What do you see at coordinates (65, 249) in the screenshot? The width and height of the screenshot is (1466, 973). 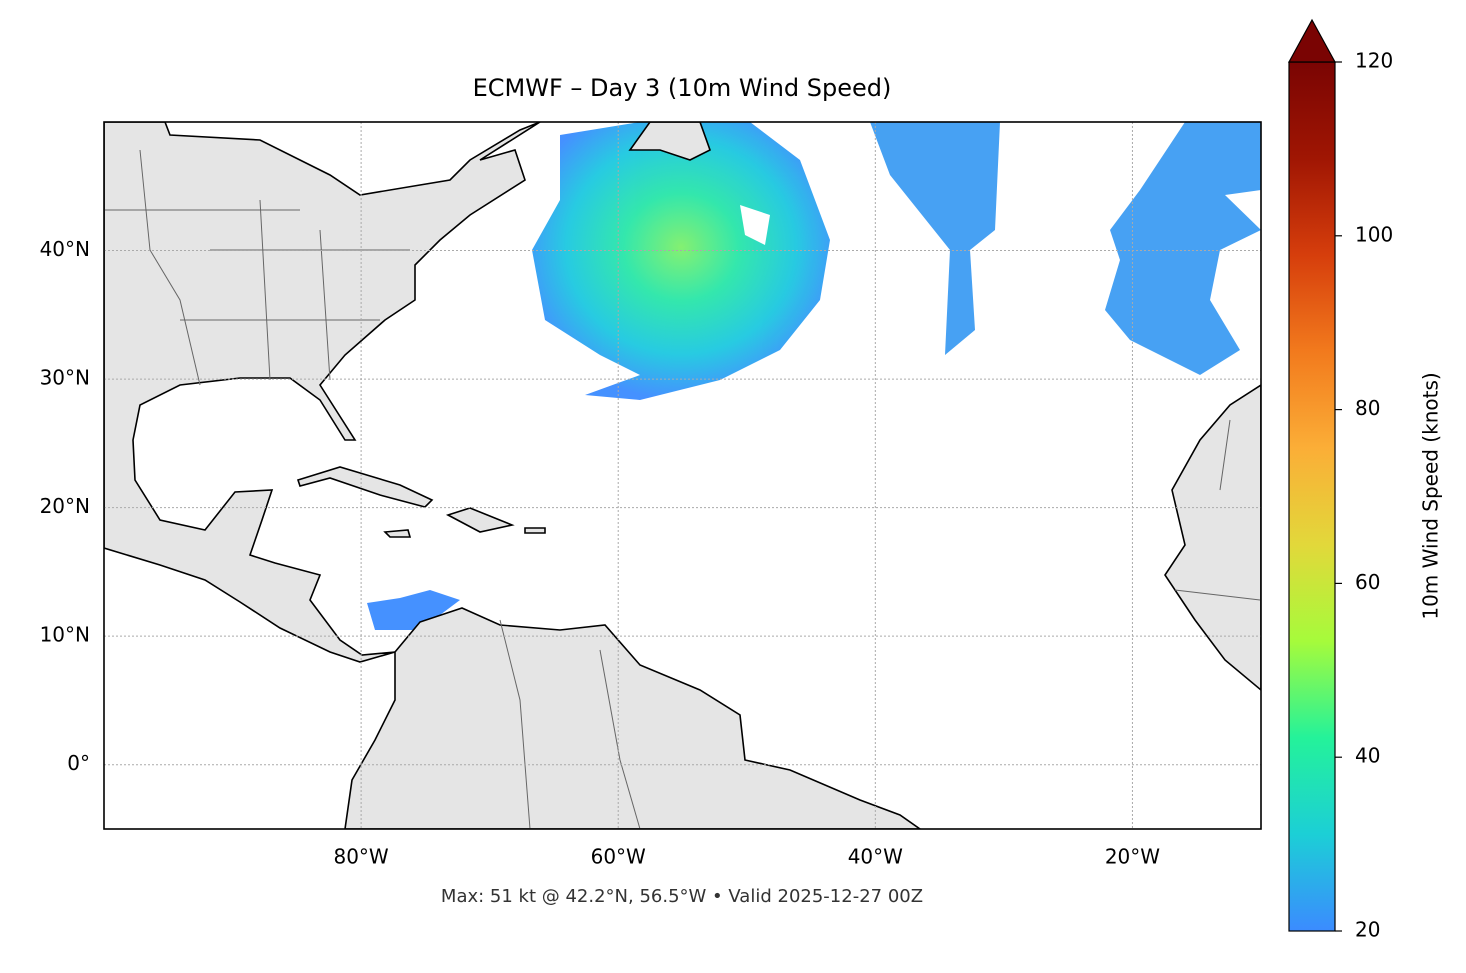 I see `y-tick-label: 40°N` at bounding box center [65, 249].